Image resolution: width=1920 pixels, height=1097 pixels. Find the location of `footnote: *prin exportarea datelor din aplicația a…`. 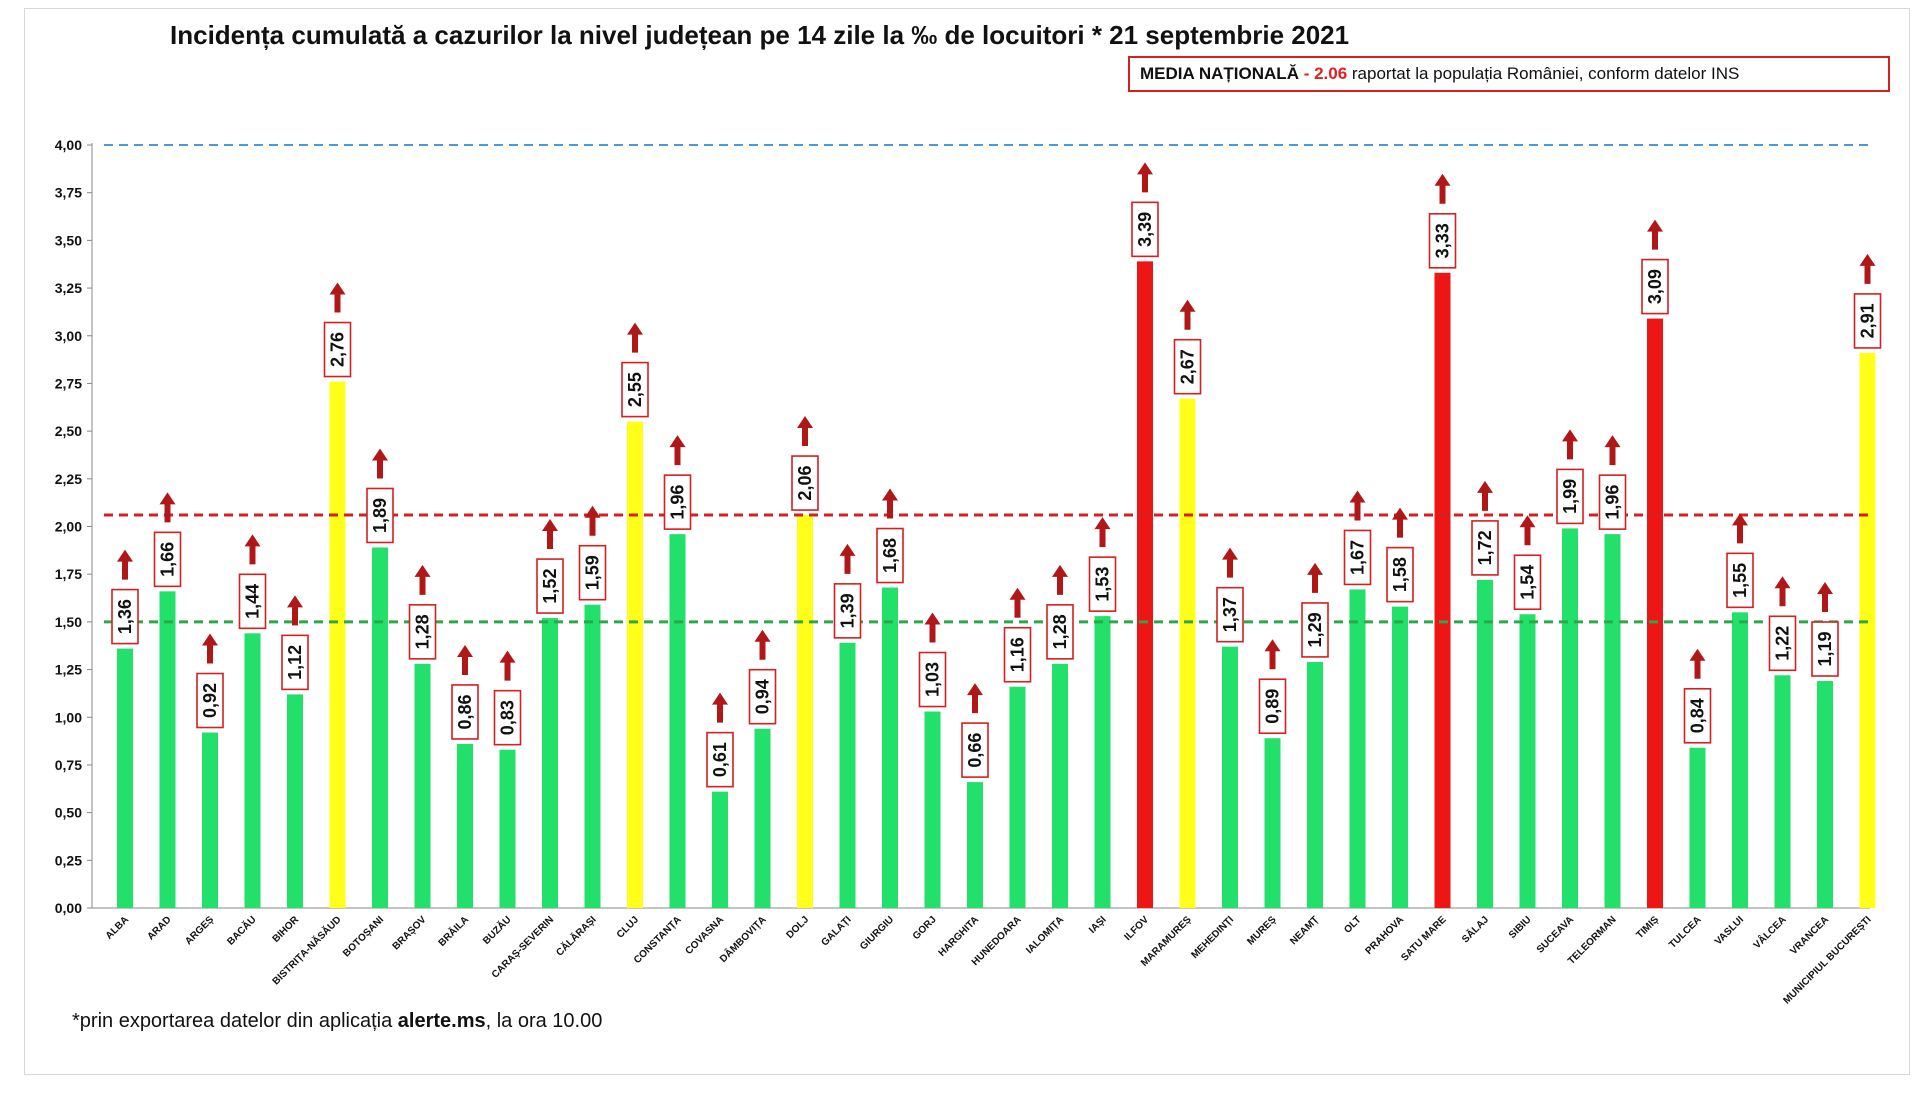

footnote: *prin exportarea datelor din aplicația a… is located at coordinates (337, 1021).